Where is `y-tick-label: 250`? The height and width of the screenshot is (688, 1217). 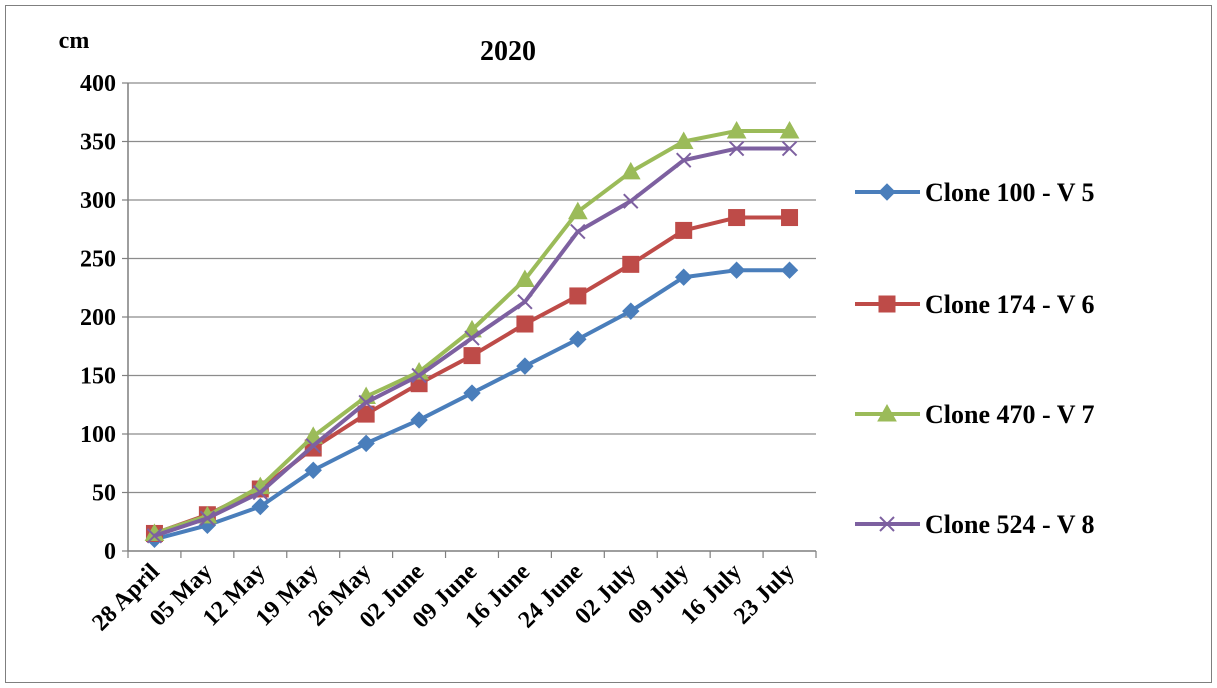 y-tick-label: 250 is located at coordinates (98, 260).